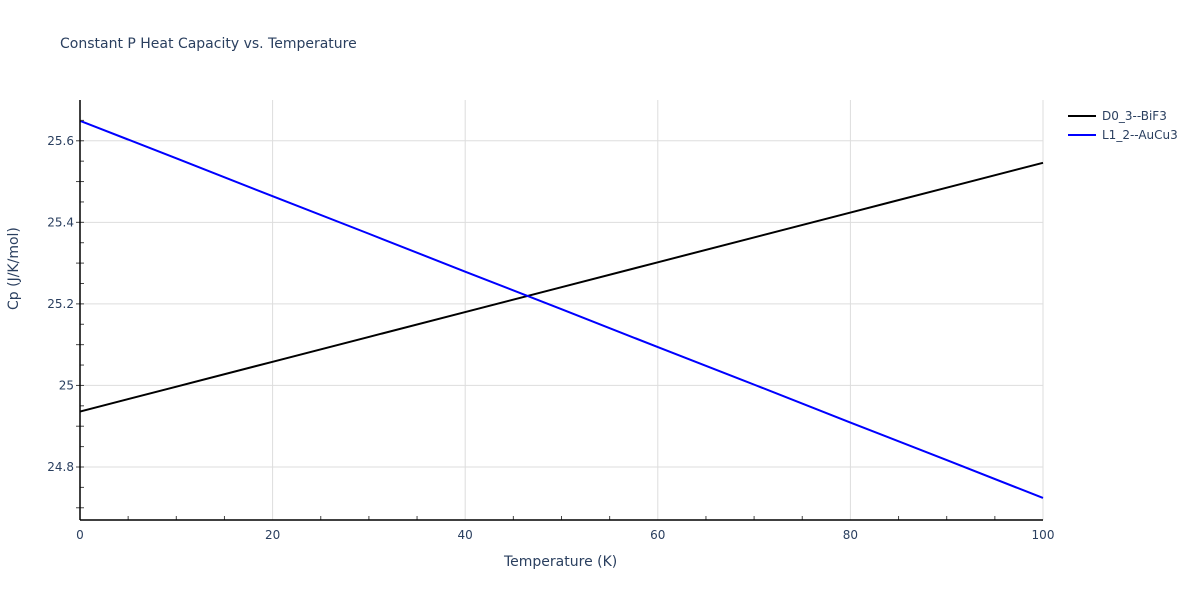 Image resolution: width=1200 pixels, height=600 pixels. What do you see at coordinates (14, 268) in the screenshot?
I see `y-axis-label: Cp (J/K/mol)` at bounding box center [14, 268].